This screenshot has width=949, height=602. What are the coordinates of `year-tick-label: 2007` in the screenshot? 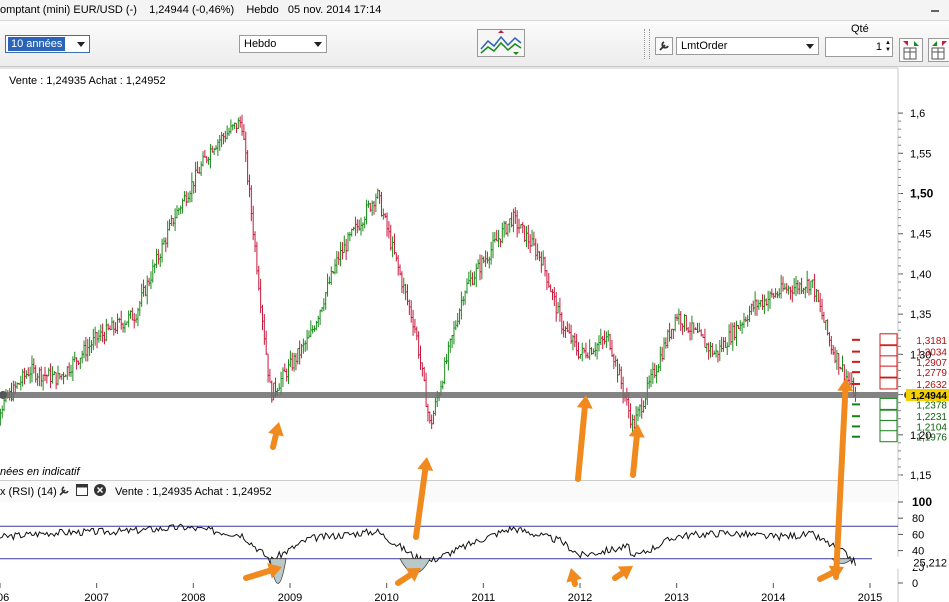 It's located at (96, 597).